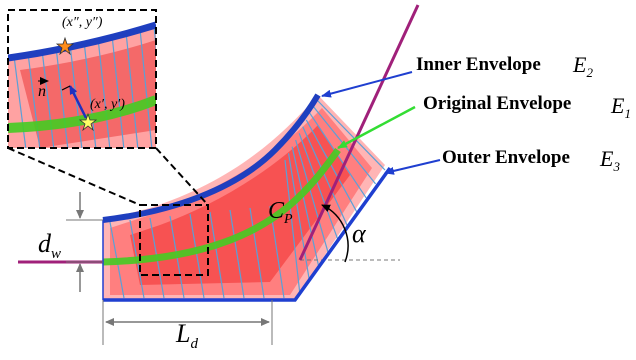  Describe the element at coordinates (107, 104) in the screenshot. I see `point-inner-label: (x′, y′)` at that location.